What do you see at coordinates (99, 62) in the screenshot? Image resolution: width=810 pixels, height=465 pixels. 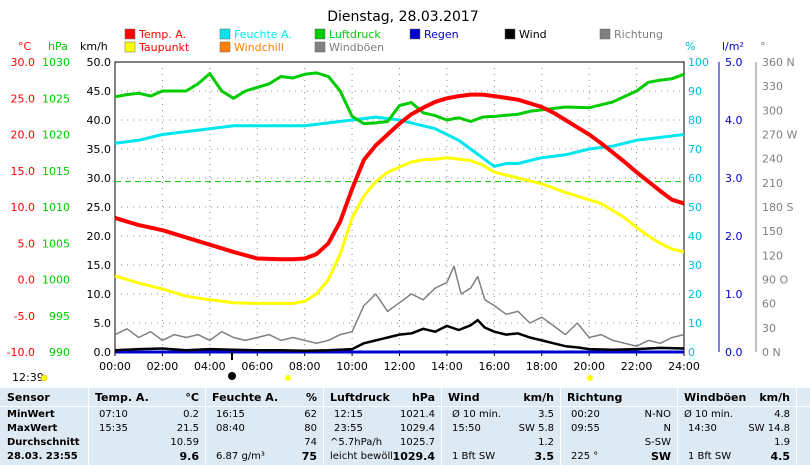 I see `wind-tick-0: 50.0` at bounding box center [99, 62].